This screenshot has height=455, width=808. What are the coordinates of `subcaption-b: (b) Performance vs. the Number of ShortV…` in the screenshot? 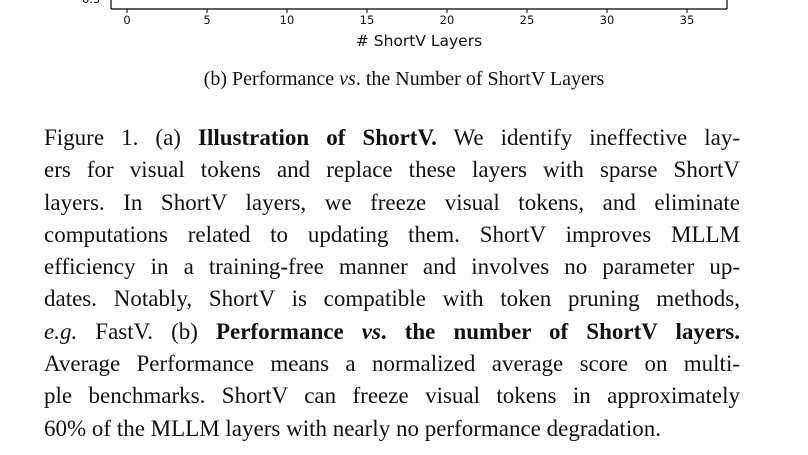 It's located at (404, 79).